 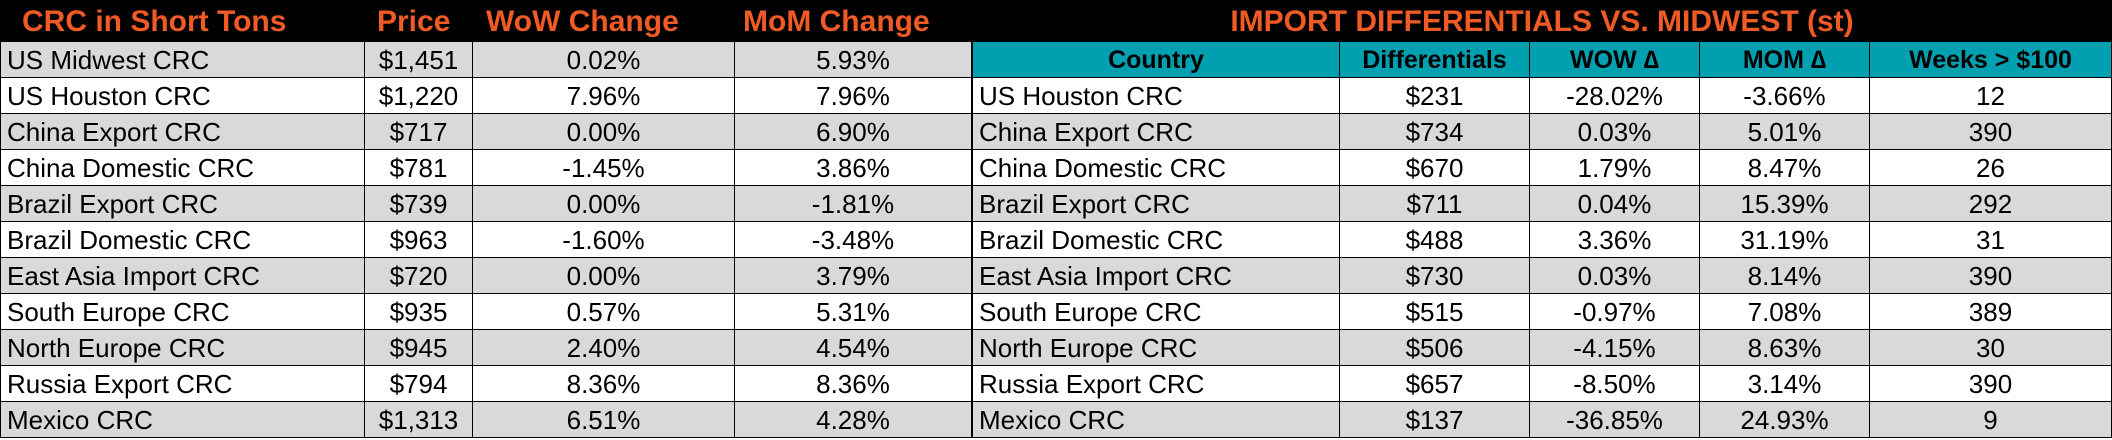 I want to click on country-cell: Brazil Domestic CRC, so click(x=1155, y=240).